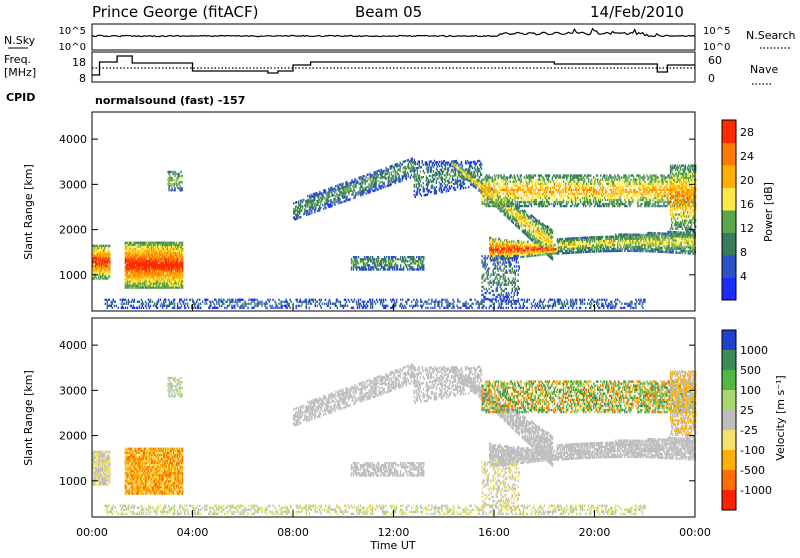  What do you see at coordinates (716, 31) in the screenshot?
I see `noise-top-tick-right: 10^5` at bounding box center [716, 31].